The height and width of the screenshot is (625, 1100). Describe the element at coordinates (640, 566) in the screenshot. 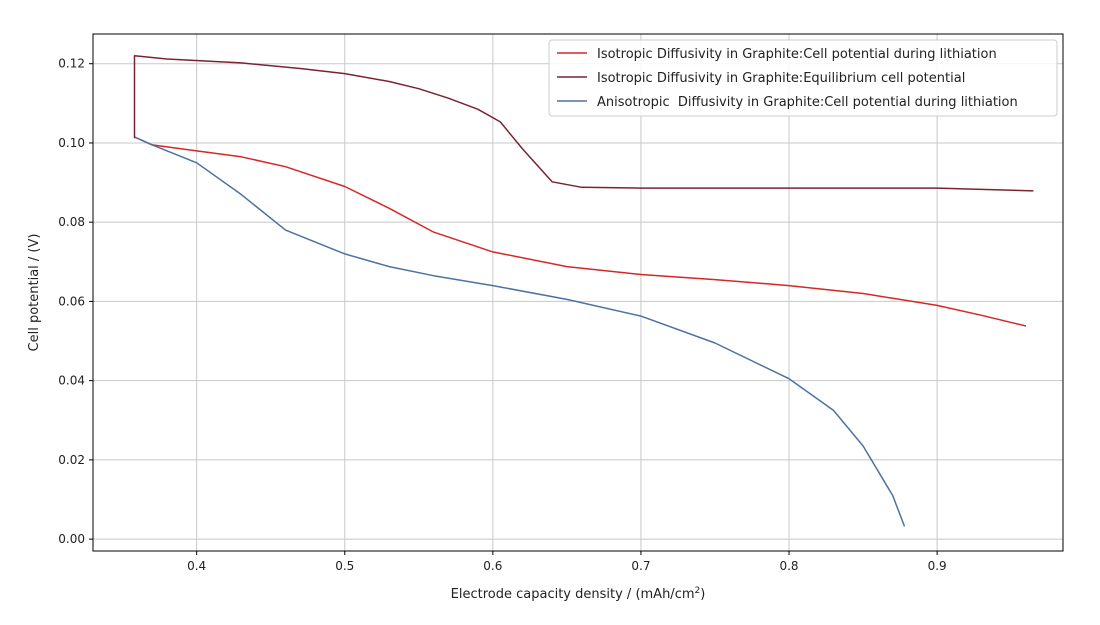

I see `x-tick-label: 0.7` at that location.